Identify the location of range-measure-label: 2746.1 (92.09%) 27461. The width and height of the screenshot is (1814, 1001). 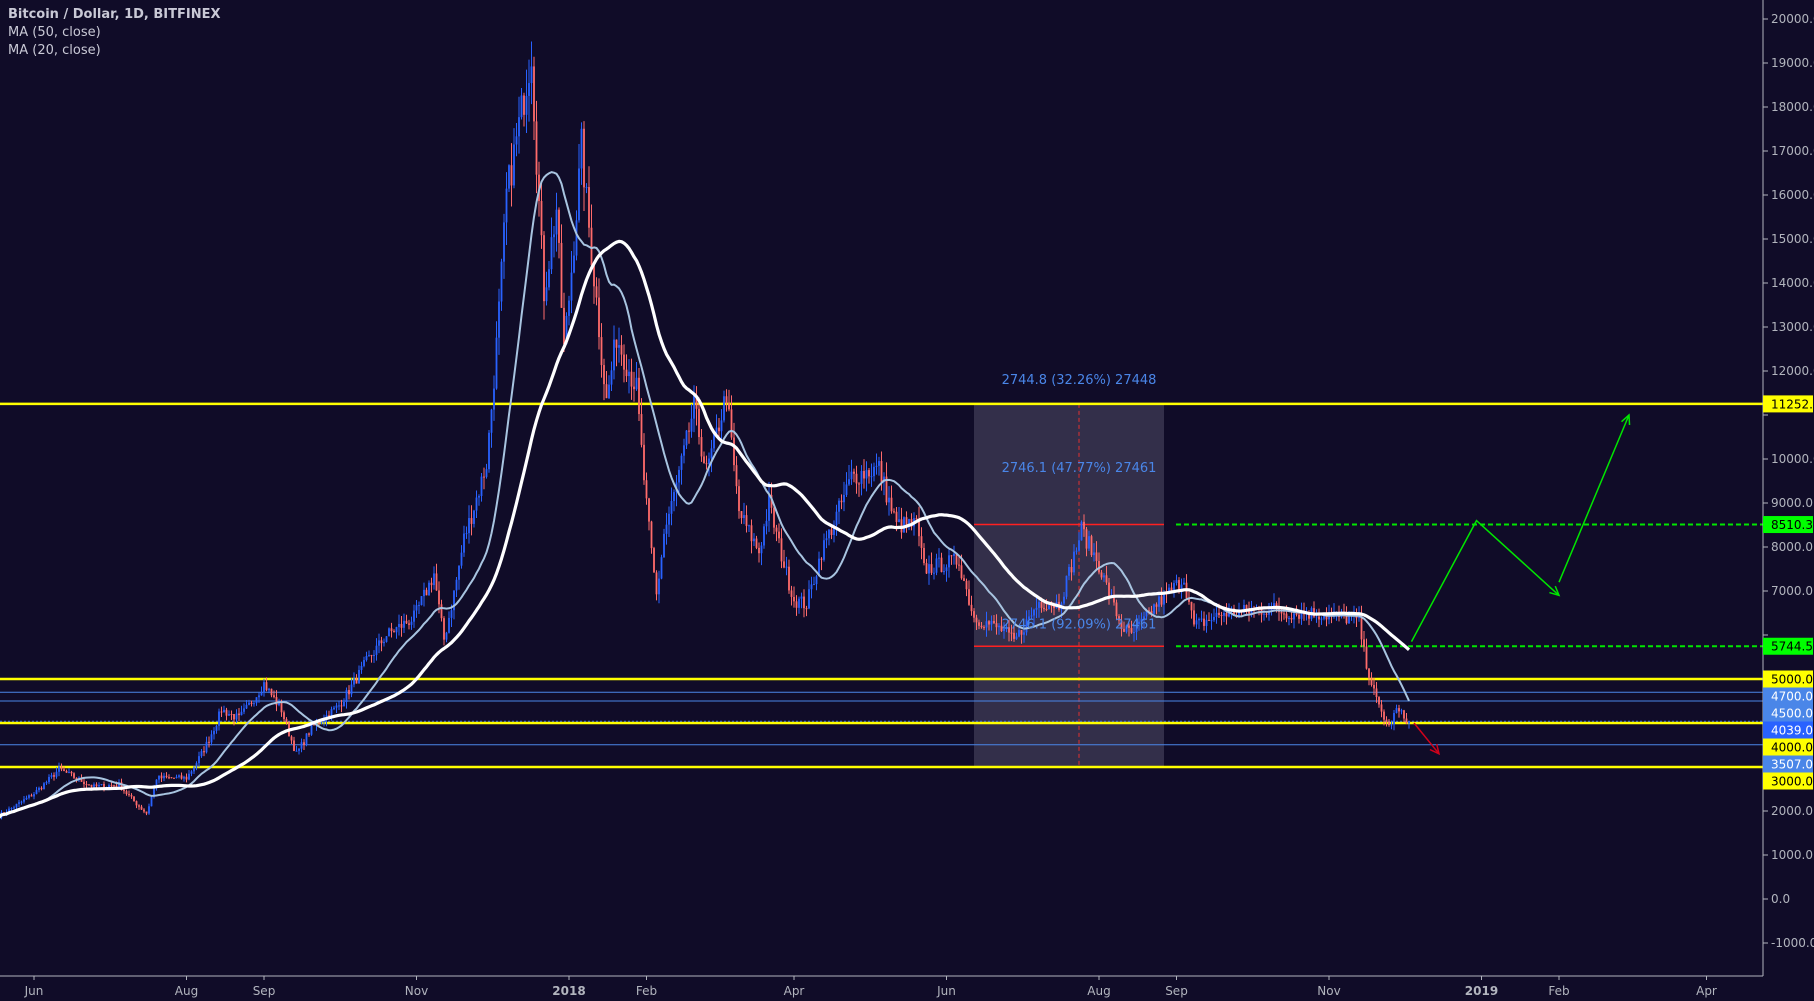
(1079, 624).